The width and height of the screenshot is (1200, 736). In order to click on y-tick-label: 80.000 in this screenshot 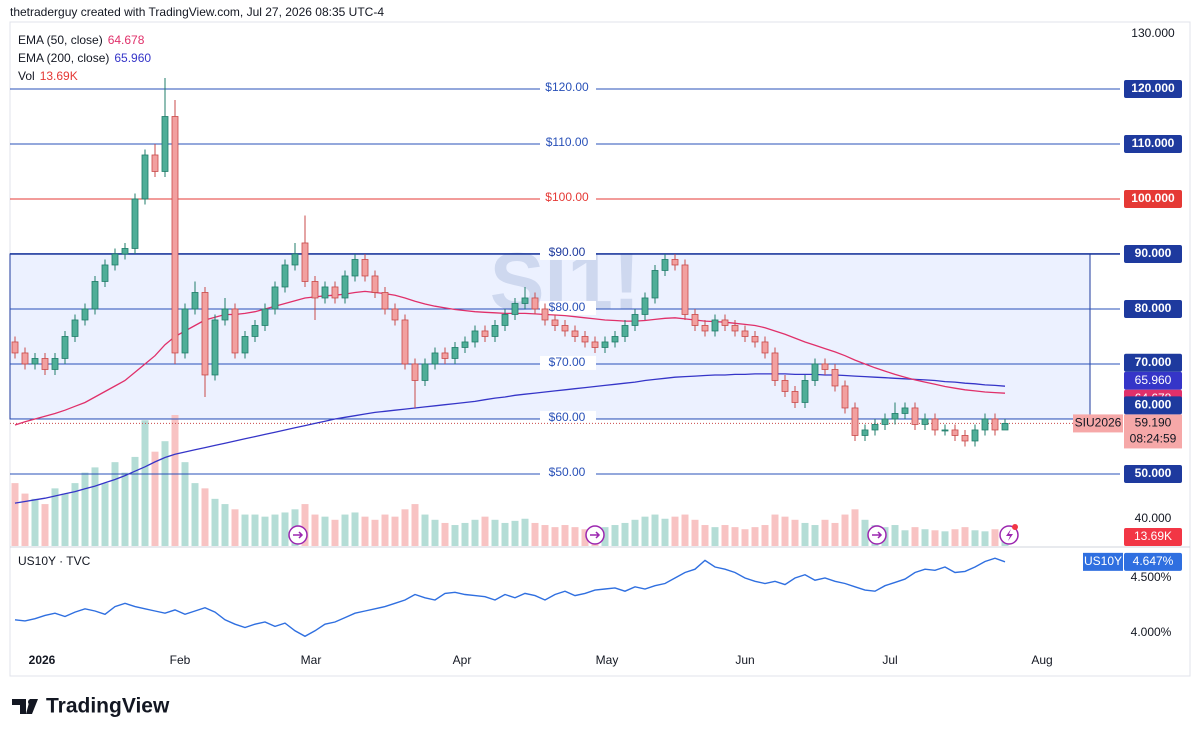, I will do `click(1153, 308)`.